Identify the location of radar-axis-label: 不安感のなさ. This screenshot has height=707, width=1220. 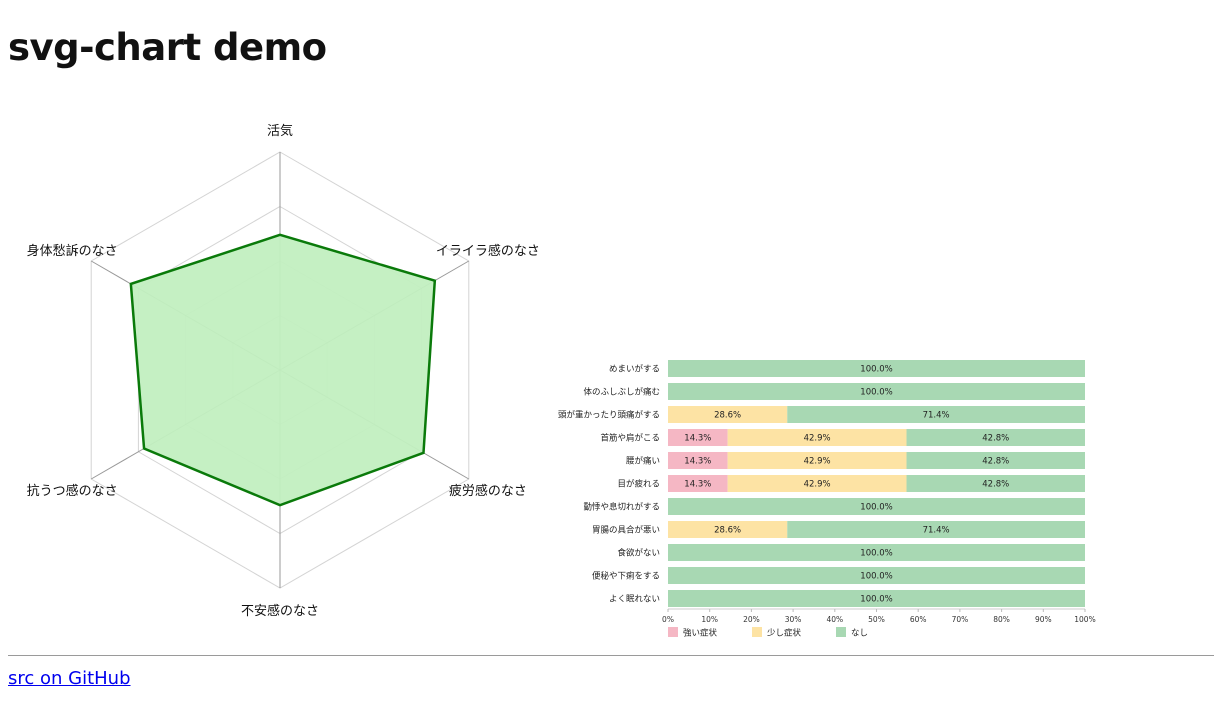
(280, 611).